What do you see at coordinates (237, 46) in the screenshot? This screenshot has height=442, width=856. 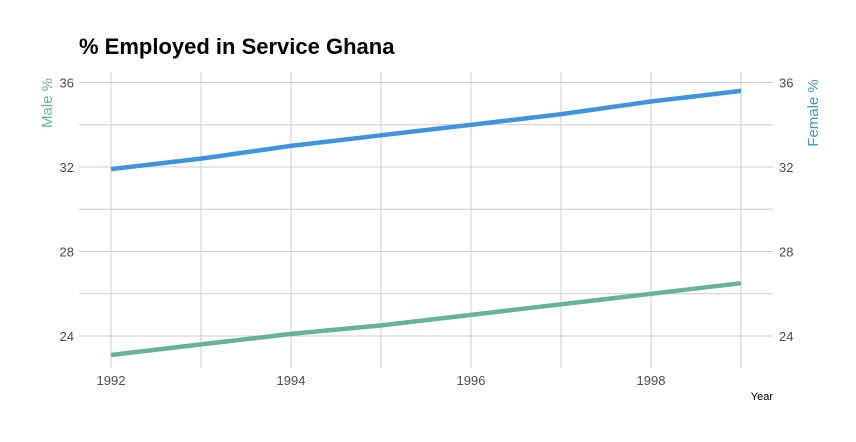 I see `chart-title: % Employed in Service Ghana` at bounding box center [237, 46].